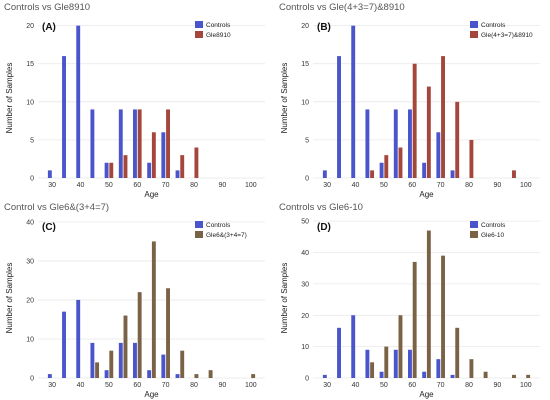 Image resolution: width=550 pixels, height=400 pixels. I want to click on y-tick-label: 50, so click(305, 222).